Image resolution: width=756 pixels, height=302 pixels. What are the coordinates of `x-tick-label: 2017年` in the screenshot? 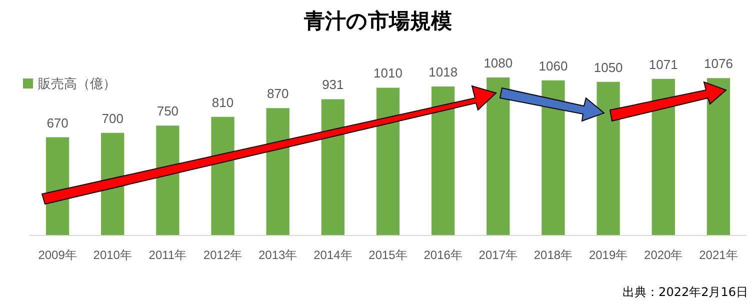 It's located at (498, 255).